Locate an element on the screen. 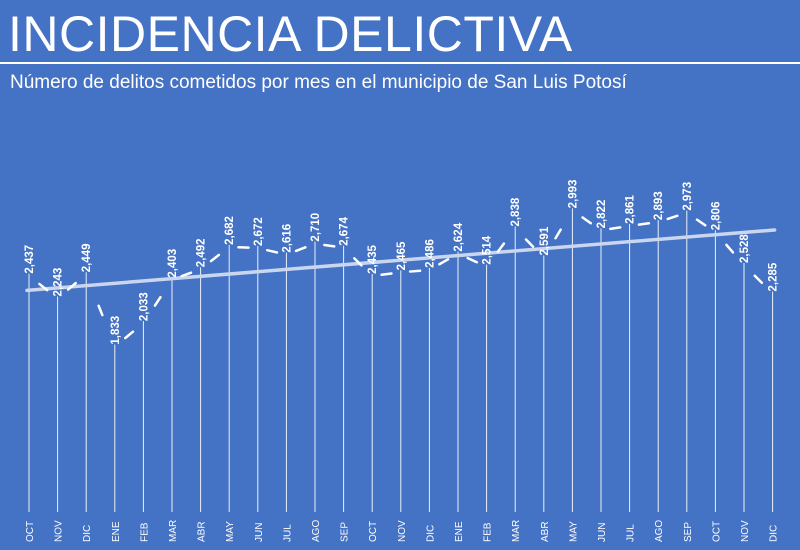 This screenshot has width=800, height=550. data-label: 1,833 is located at coordinates (116, 330).